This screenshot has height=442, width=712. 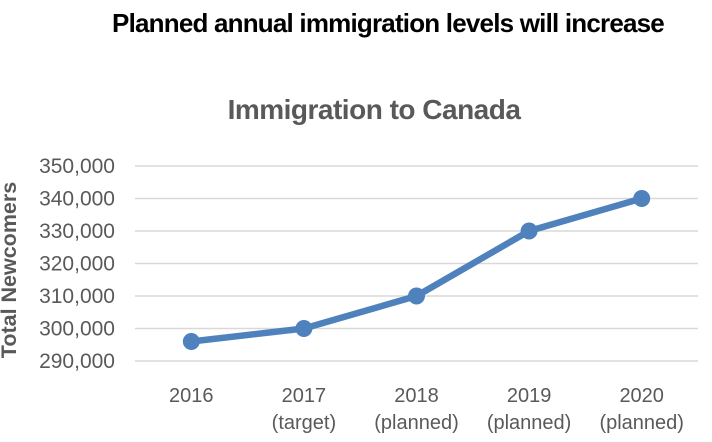 I want to click on y-axis-title: Total Newcomers, so click(x=10, y=270).